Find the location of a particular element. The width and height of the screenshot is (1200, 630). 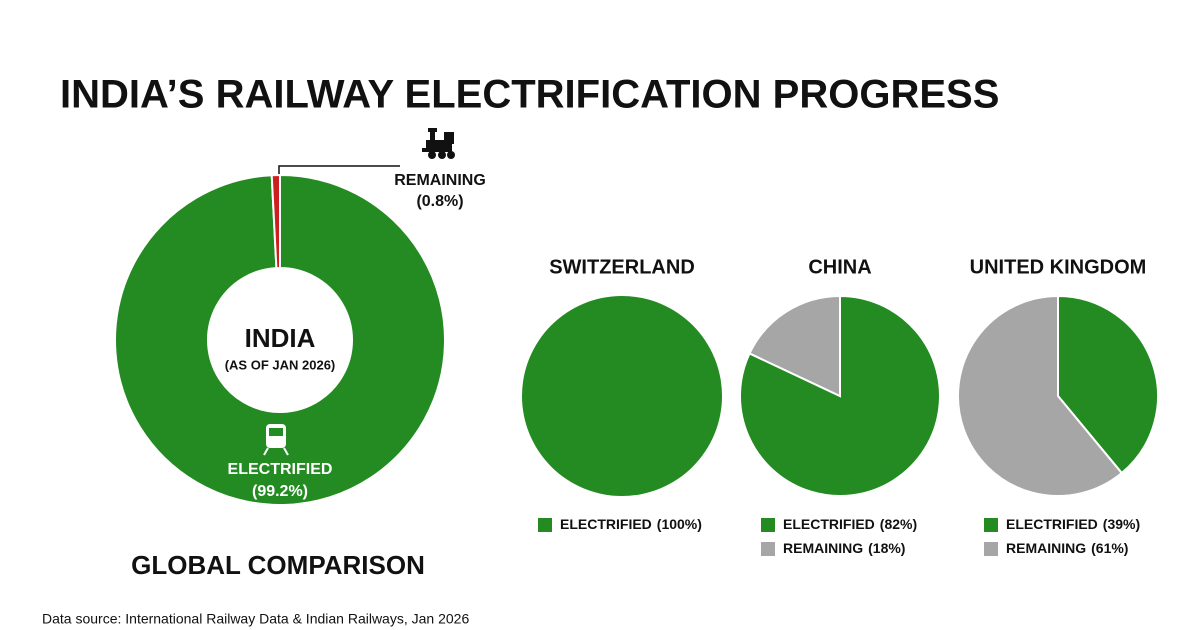

legend-label: ELECTRIFIED (100%) is located at coordinates (631, 524).